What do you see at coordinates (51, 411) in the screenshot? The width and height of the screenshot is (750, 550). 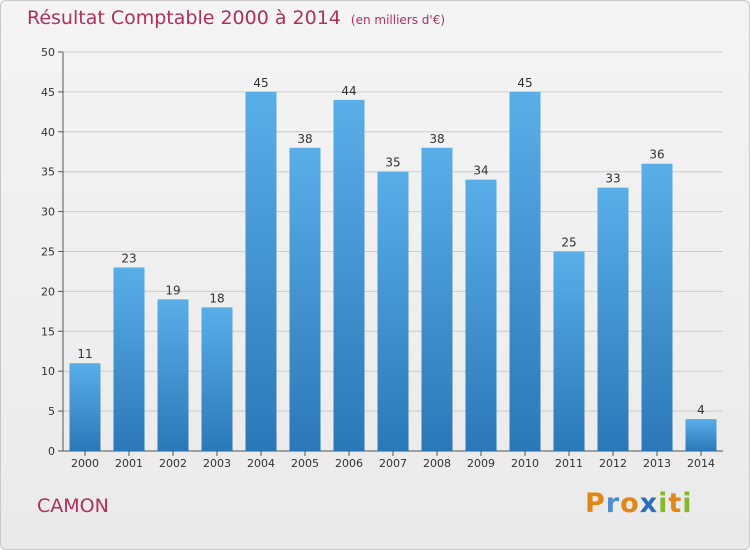 I see `y-tick-label: 5` at bounding box center [51, 411].